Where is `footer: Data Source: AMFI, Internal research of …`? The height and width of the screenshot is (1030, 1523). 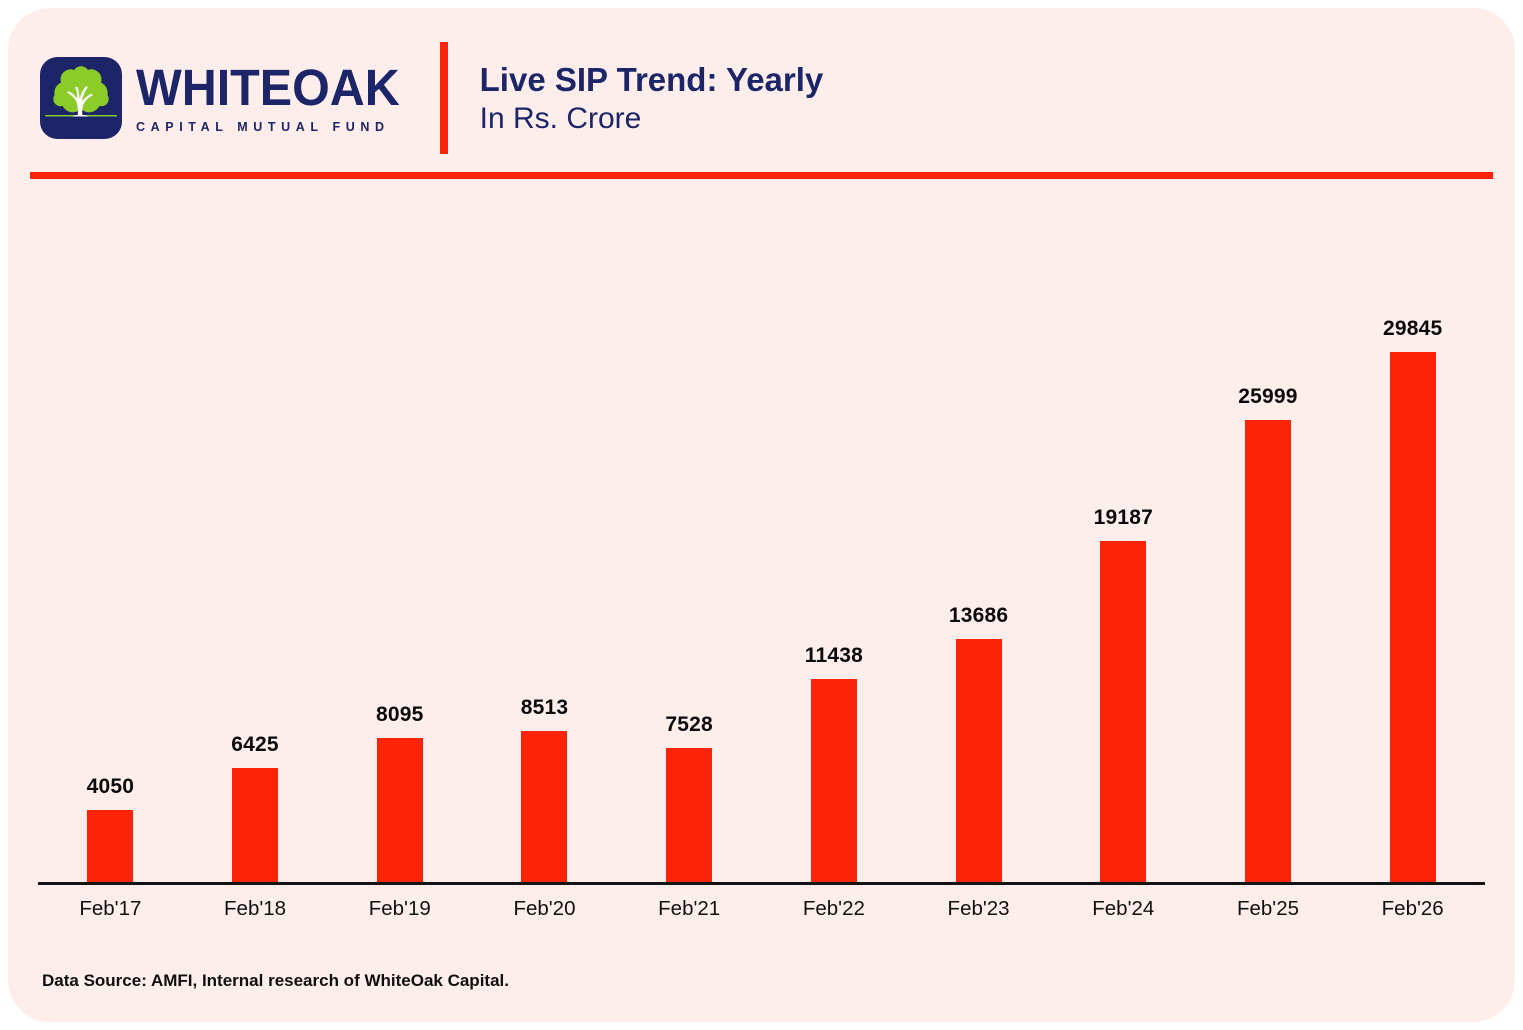
footer: Data Source: AMFI, Internal research of … is located at coordinates (767, 981).